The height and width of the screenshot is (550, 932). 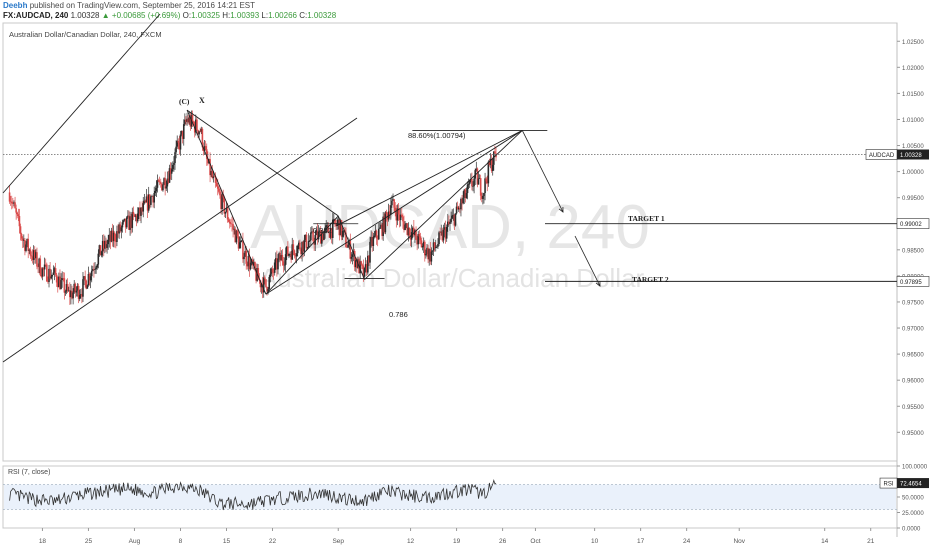 I want to click on change-value: +0.00685 (+0.69%), so click(x=146, y=15).